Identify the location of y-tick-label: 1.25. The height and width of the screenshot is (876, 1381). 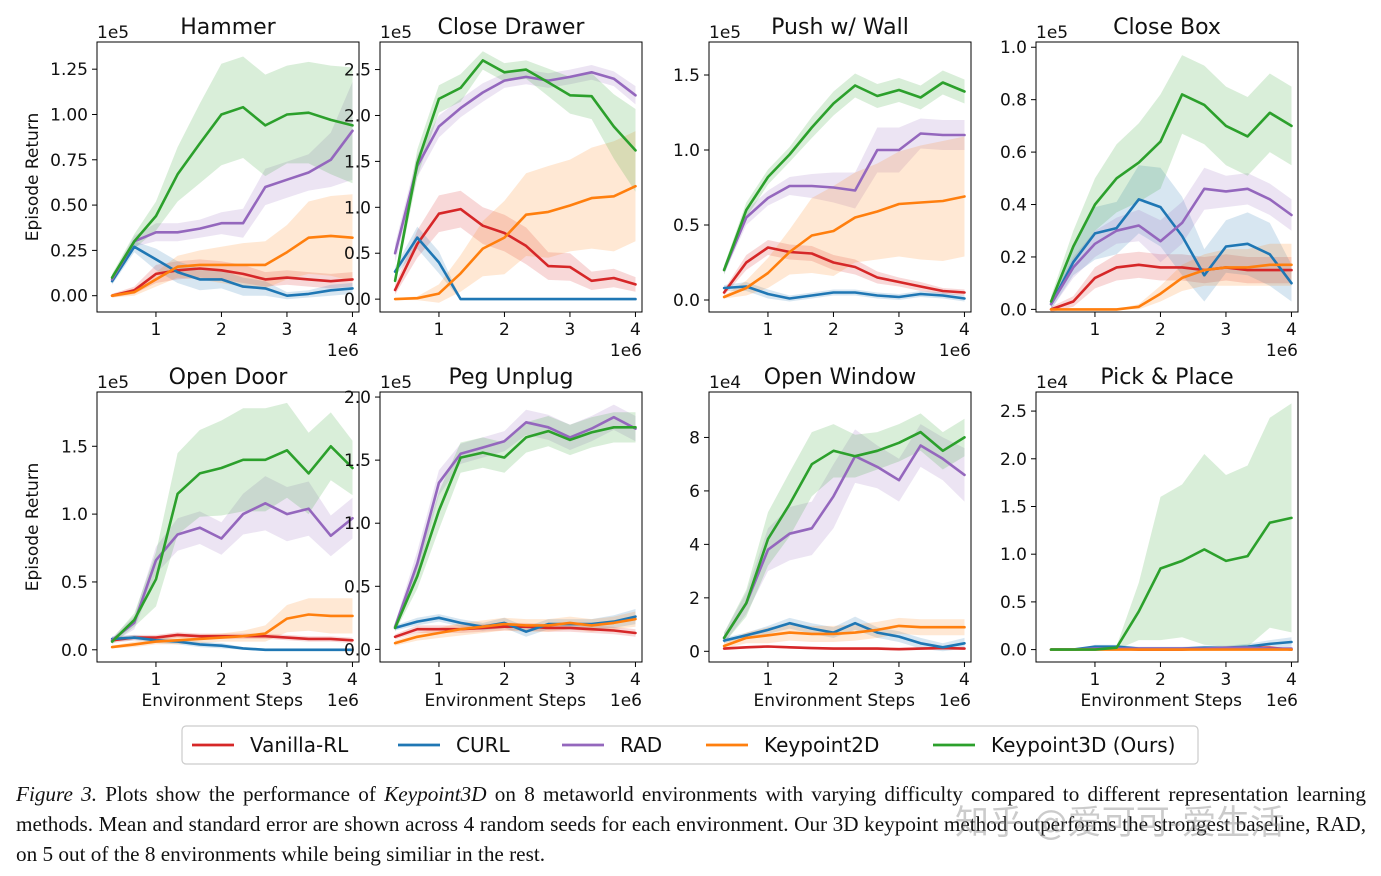
(69, 70).